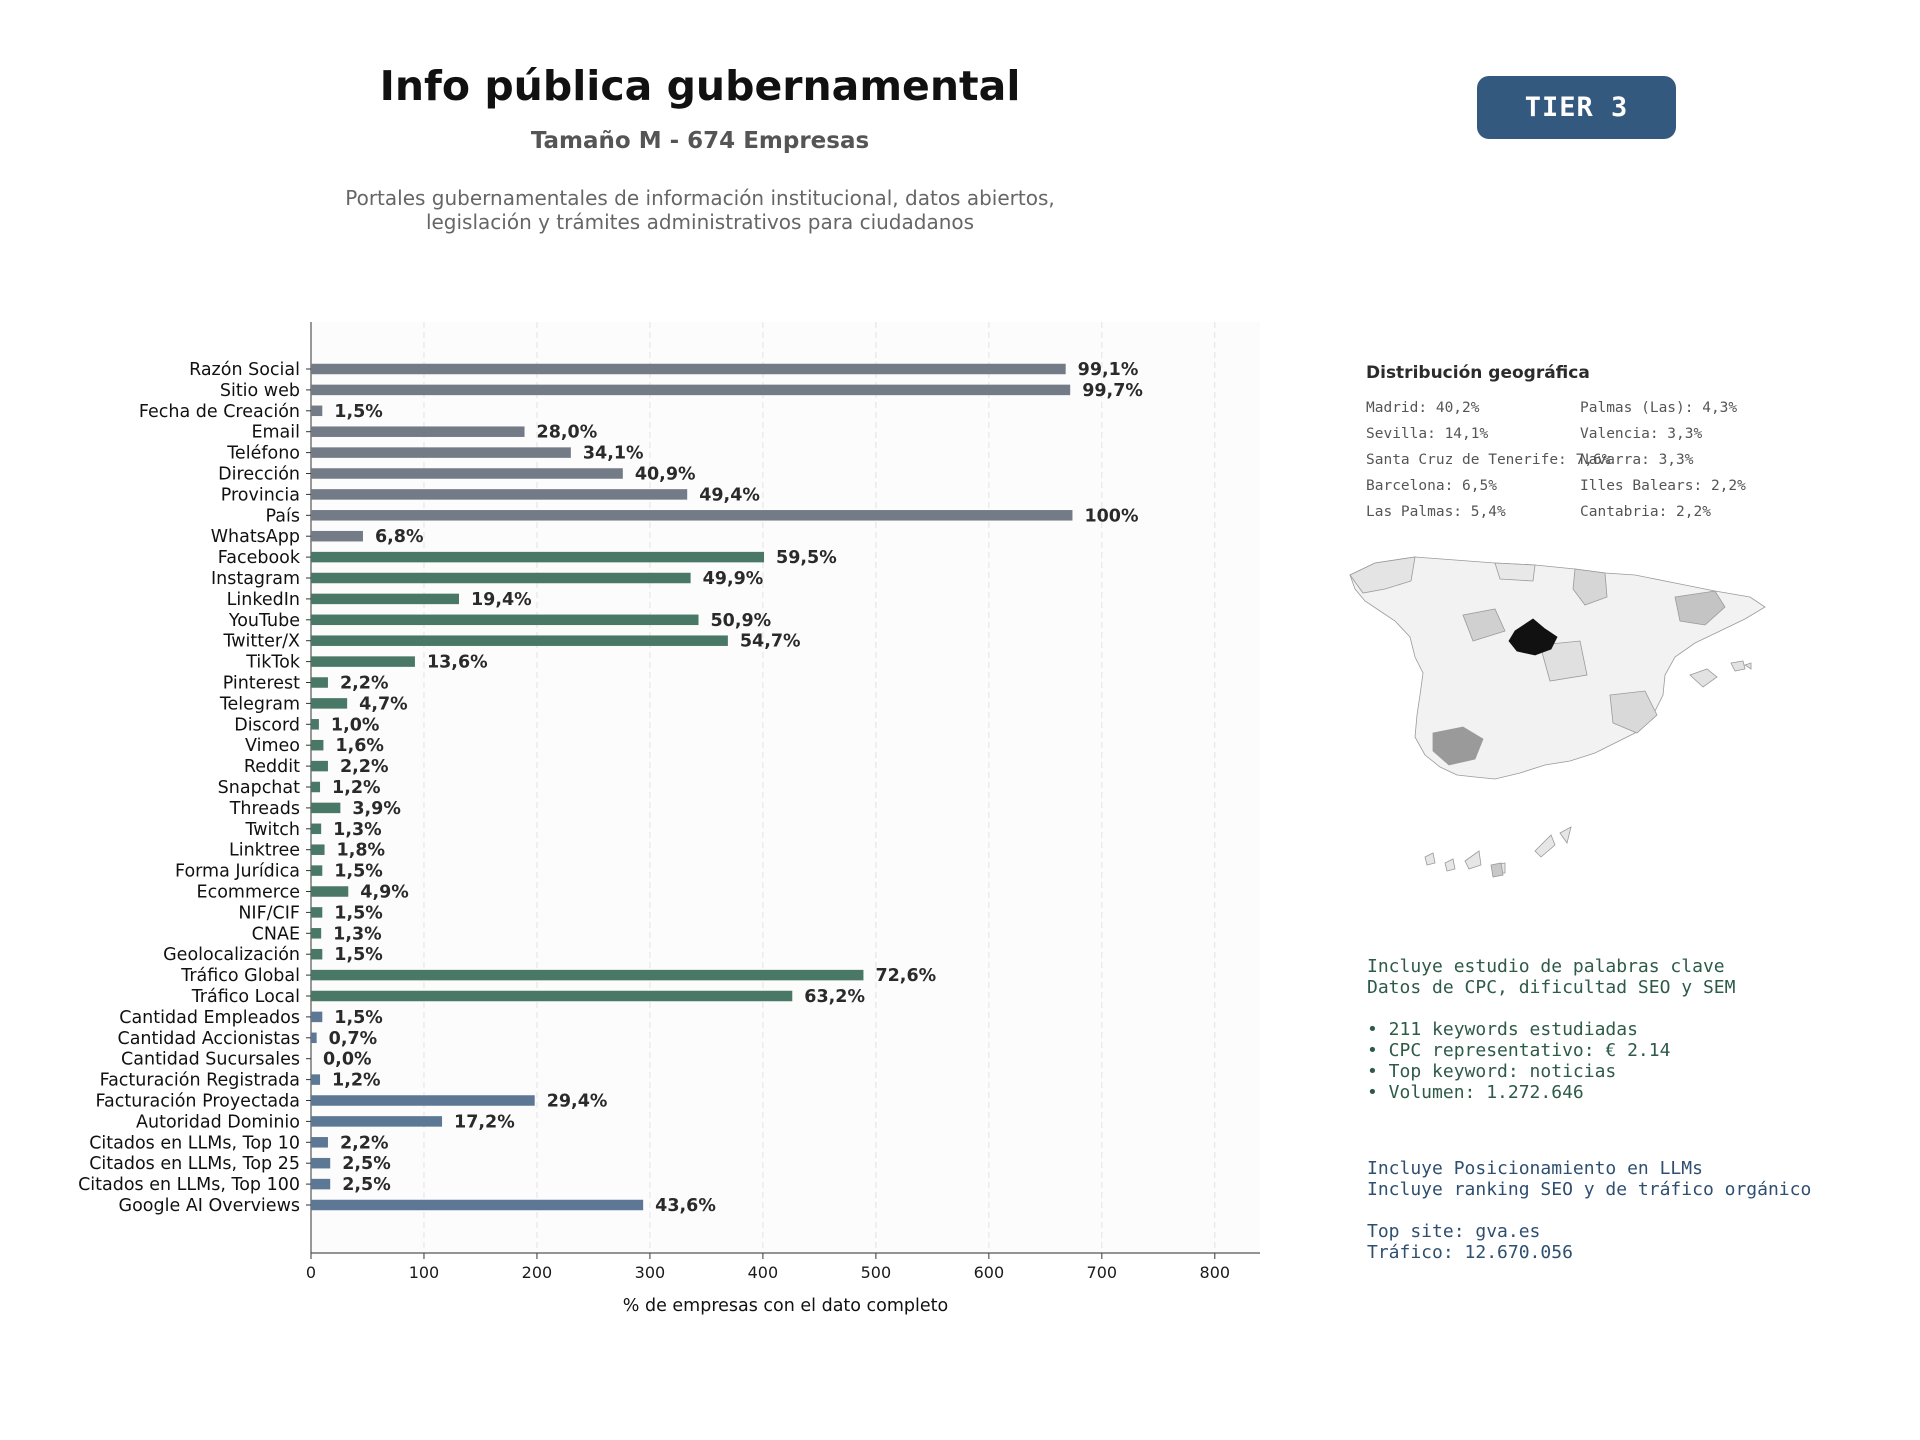 This screenshot has width=1920, height=1440. What do you see at coordinates (359, 746) in the screenshot?
I see `value-label: 1,6%` at bounding box center [359, 746].